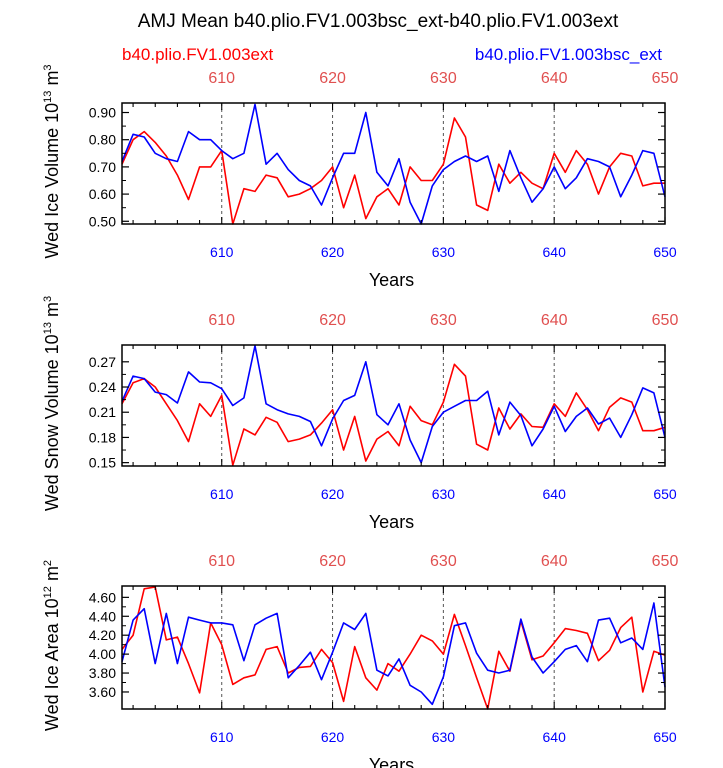  I want to click on y-axis-label: Wed Ice Volume 1013 m3, so click(52, 161).